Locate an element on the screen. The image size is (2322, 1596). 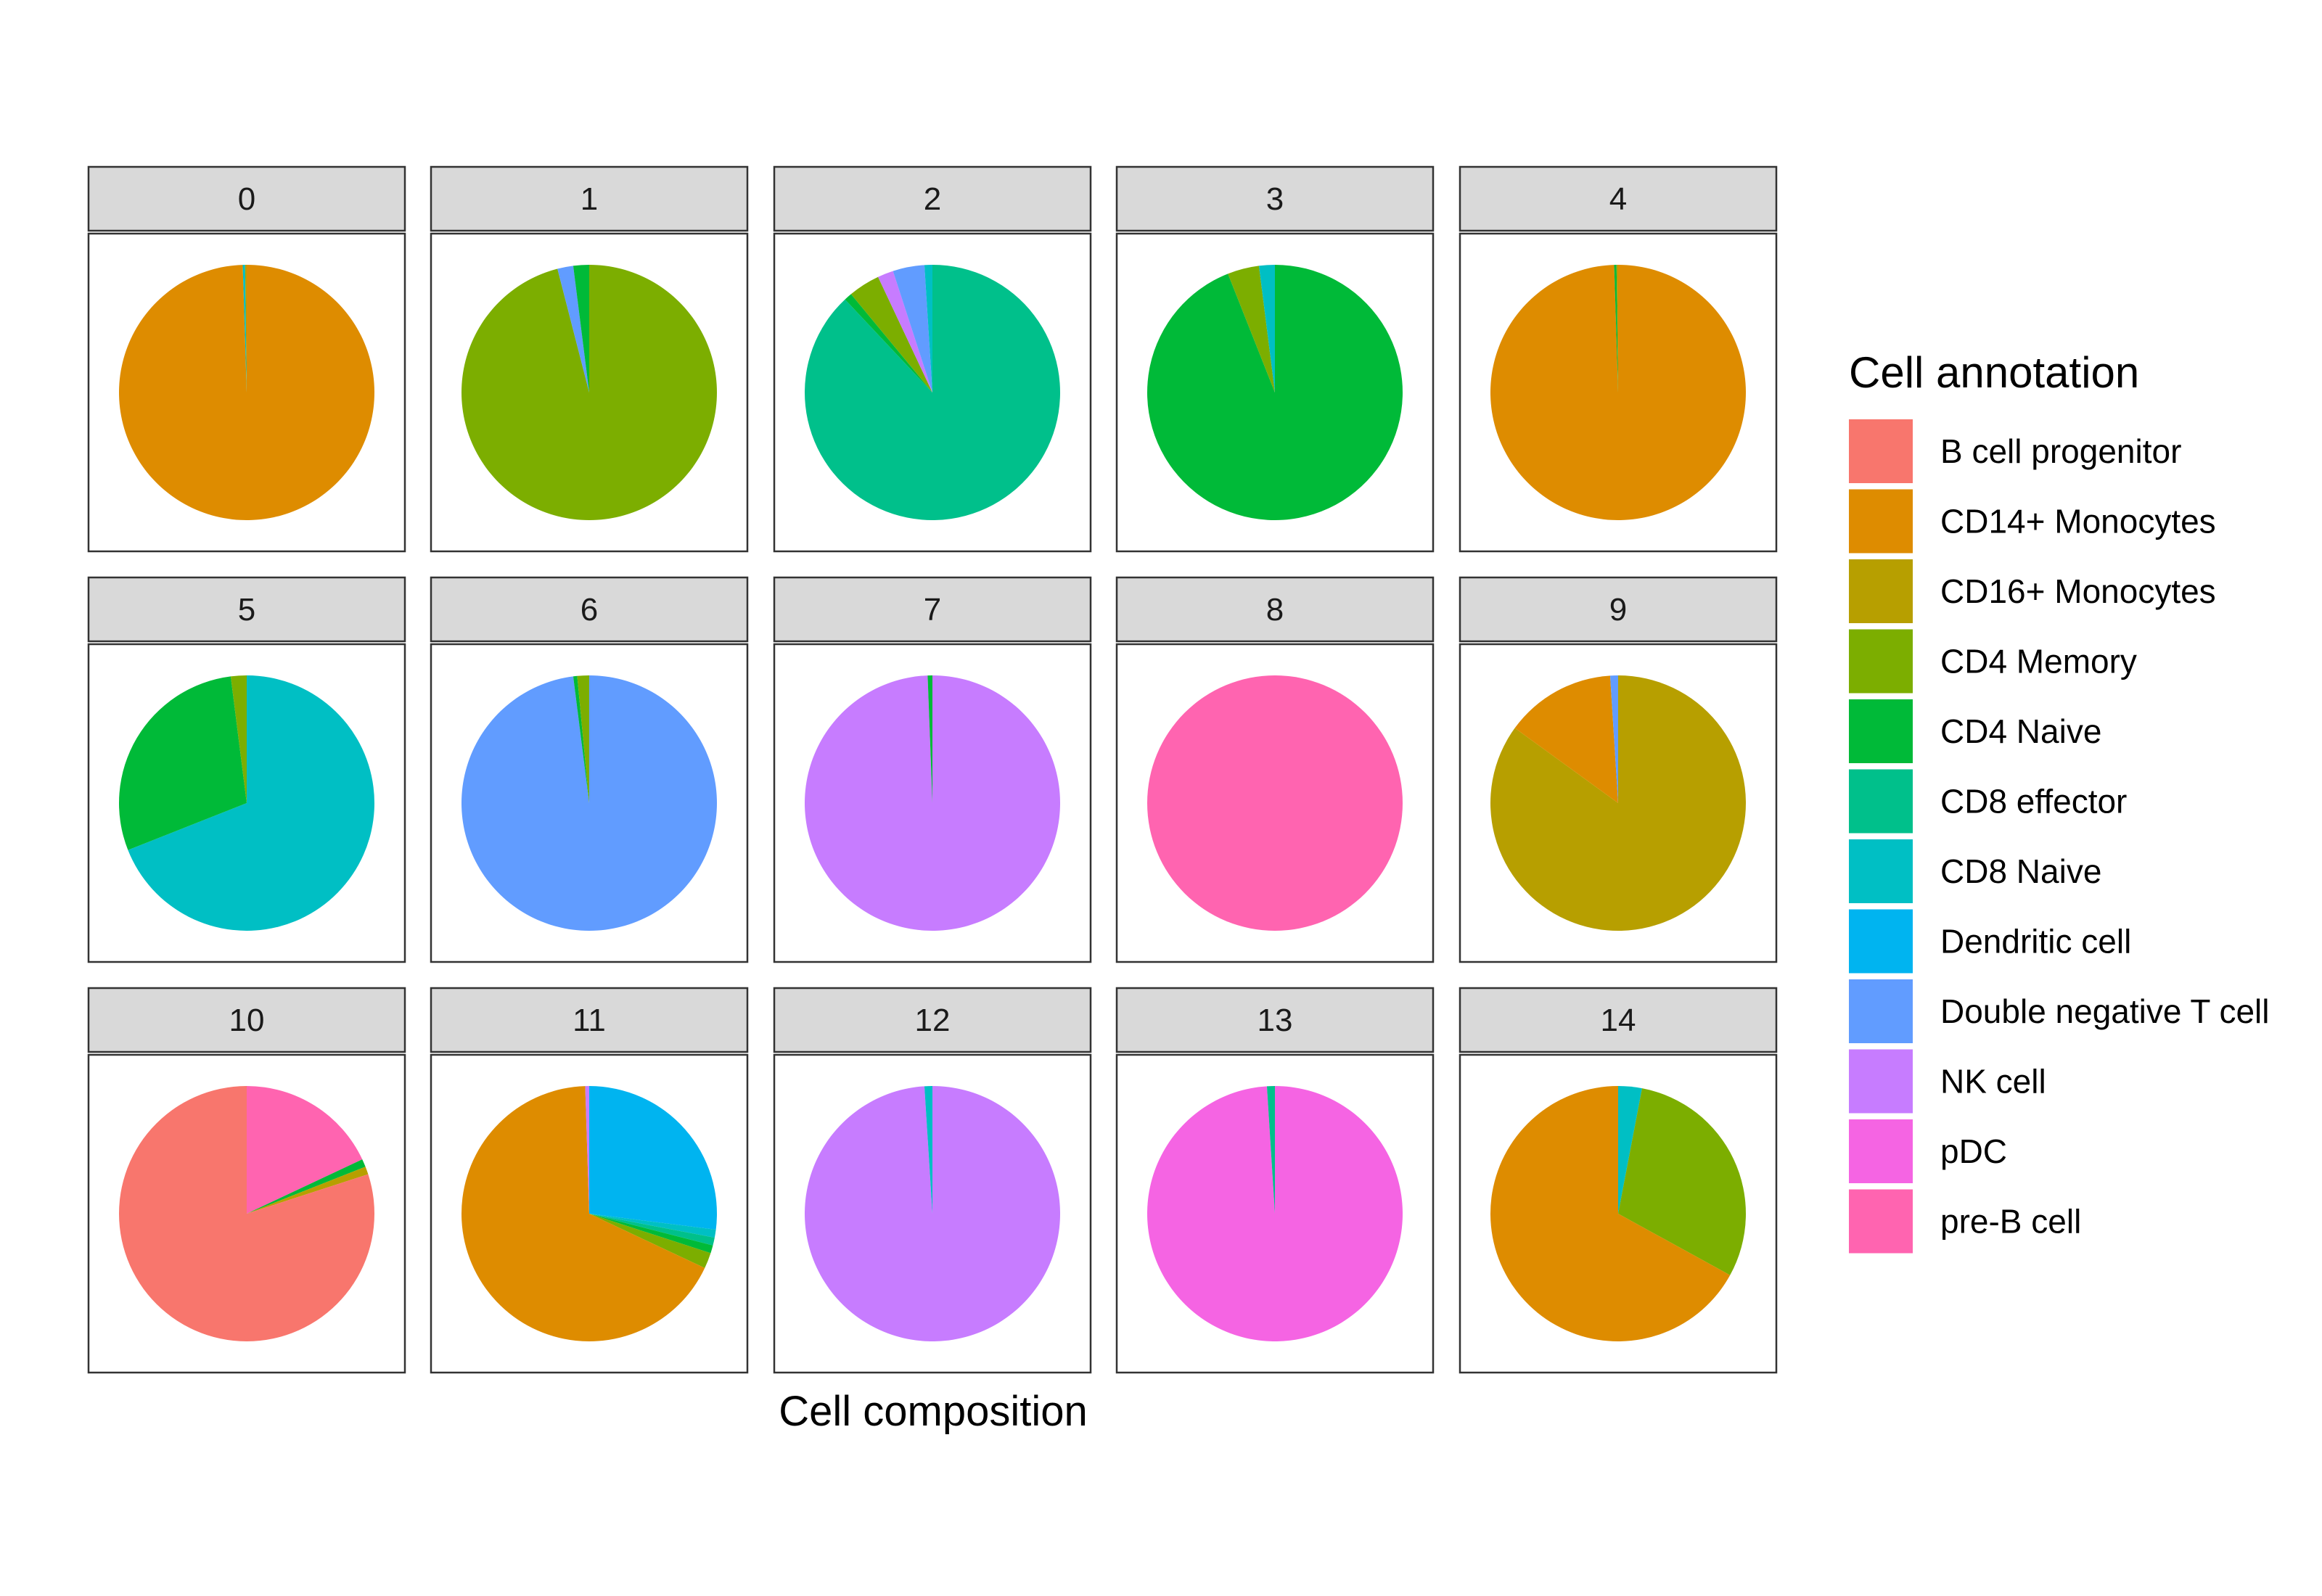
legend-item-cd14-monocytes: CD14+ Monocytes is located at coordinates (2032, 521).